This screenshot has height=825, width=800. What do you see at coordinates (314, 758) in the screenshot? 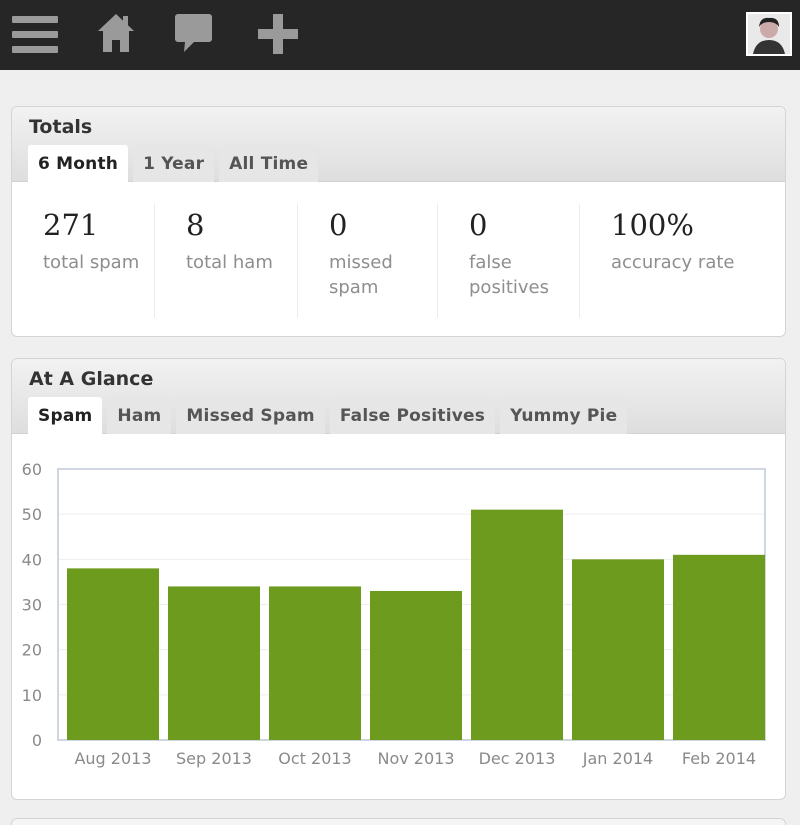
I see `x-tick-label: Oct 2013` at bounding box center [314, 758].